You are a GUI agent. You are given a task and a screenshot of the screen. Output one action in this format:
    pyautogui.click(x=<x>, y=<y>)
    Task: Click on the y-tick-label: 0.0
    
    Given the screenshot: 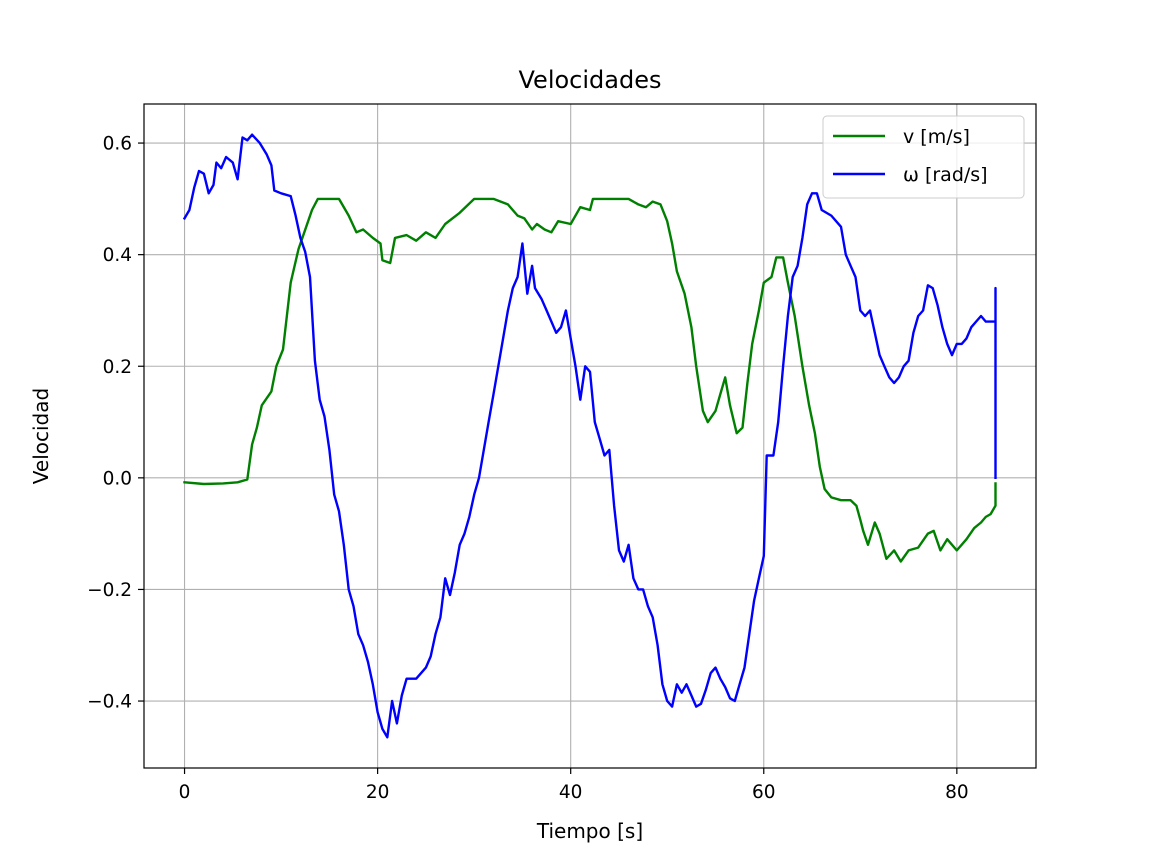 What is the action you would take?
    pyautogui.click(x=117, y=478)
    